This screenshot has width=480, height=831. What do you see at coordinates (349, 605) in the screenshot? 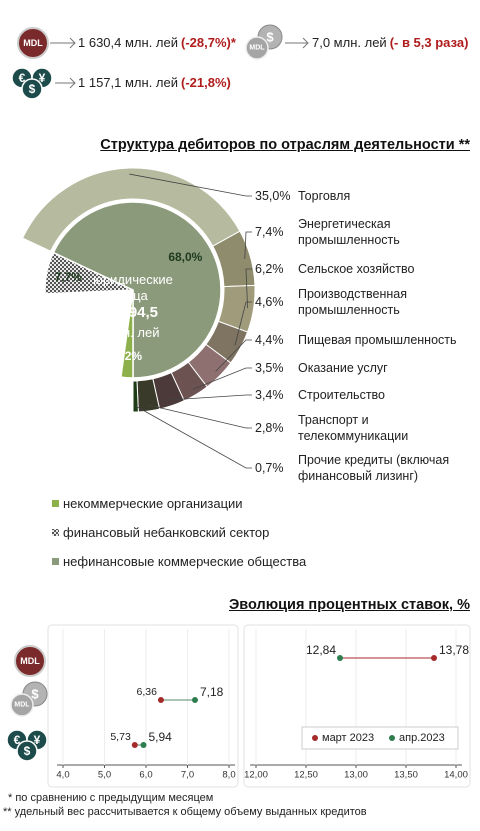
I see `rates-title: Эволюция процентных ставок, %` at bounding box center [349, 605].